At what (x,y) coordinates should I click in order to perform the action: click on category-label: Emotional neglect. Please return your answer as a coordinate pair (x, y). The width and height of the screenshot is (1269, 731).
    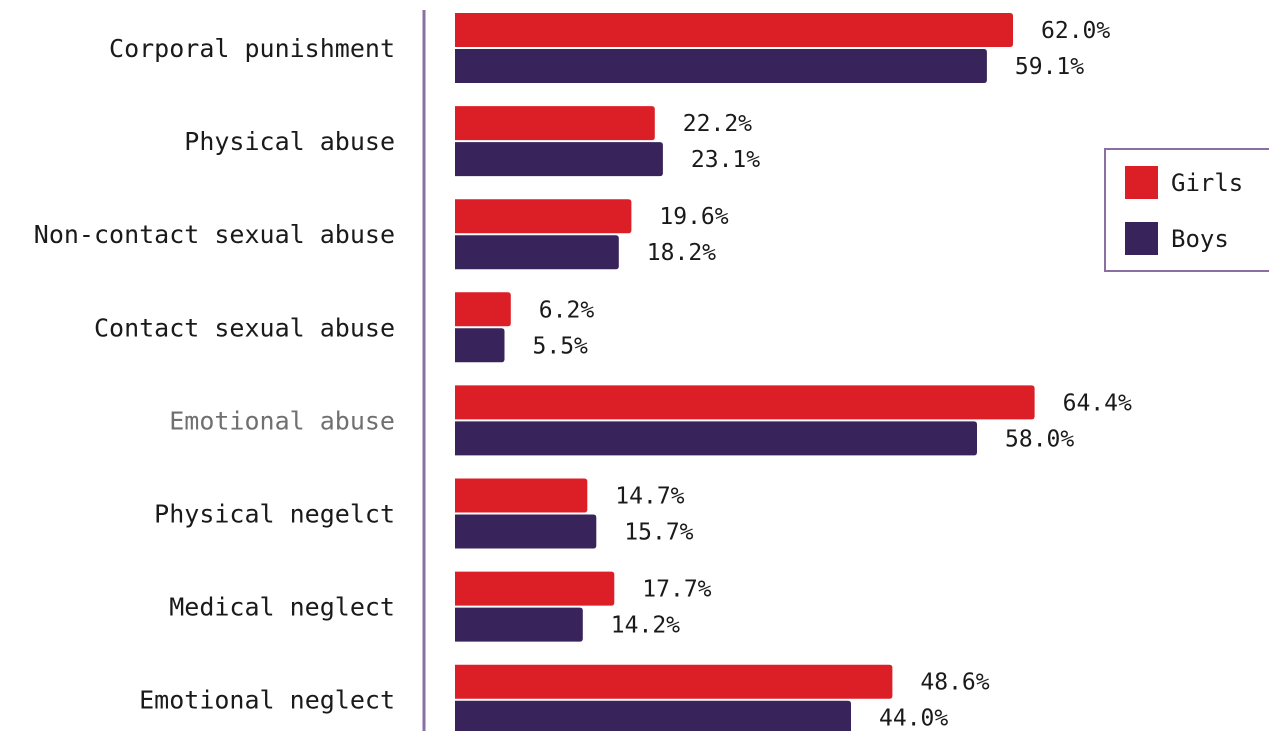
    Looking at the image, I should click on (267, 700).